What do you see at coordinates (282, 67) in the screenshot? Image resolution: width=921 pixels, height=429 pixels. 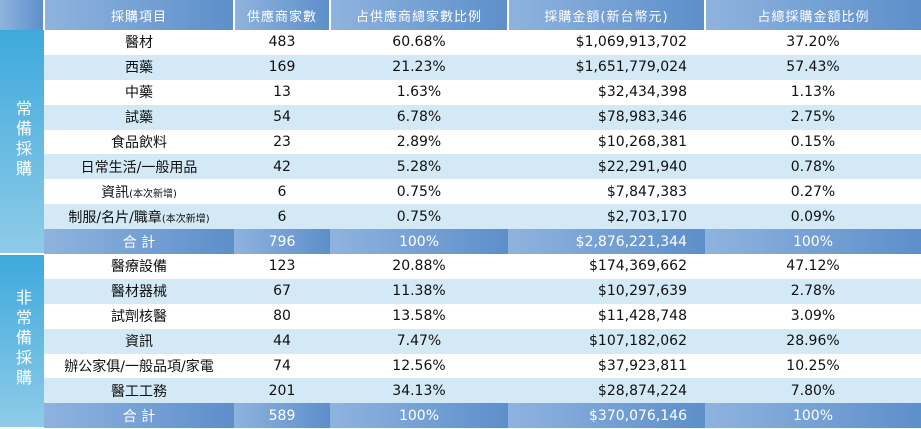 I see `count: 169` at bounding box center [282, 67].